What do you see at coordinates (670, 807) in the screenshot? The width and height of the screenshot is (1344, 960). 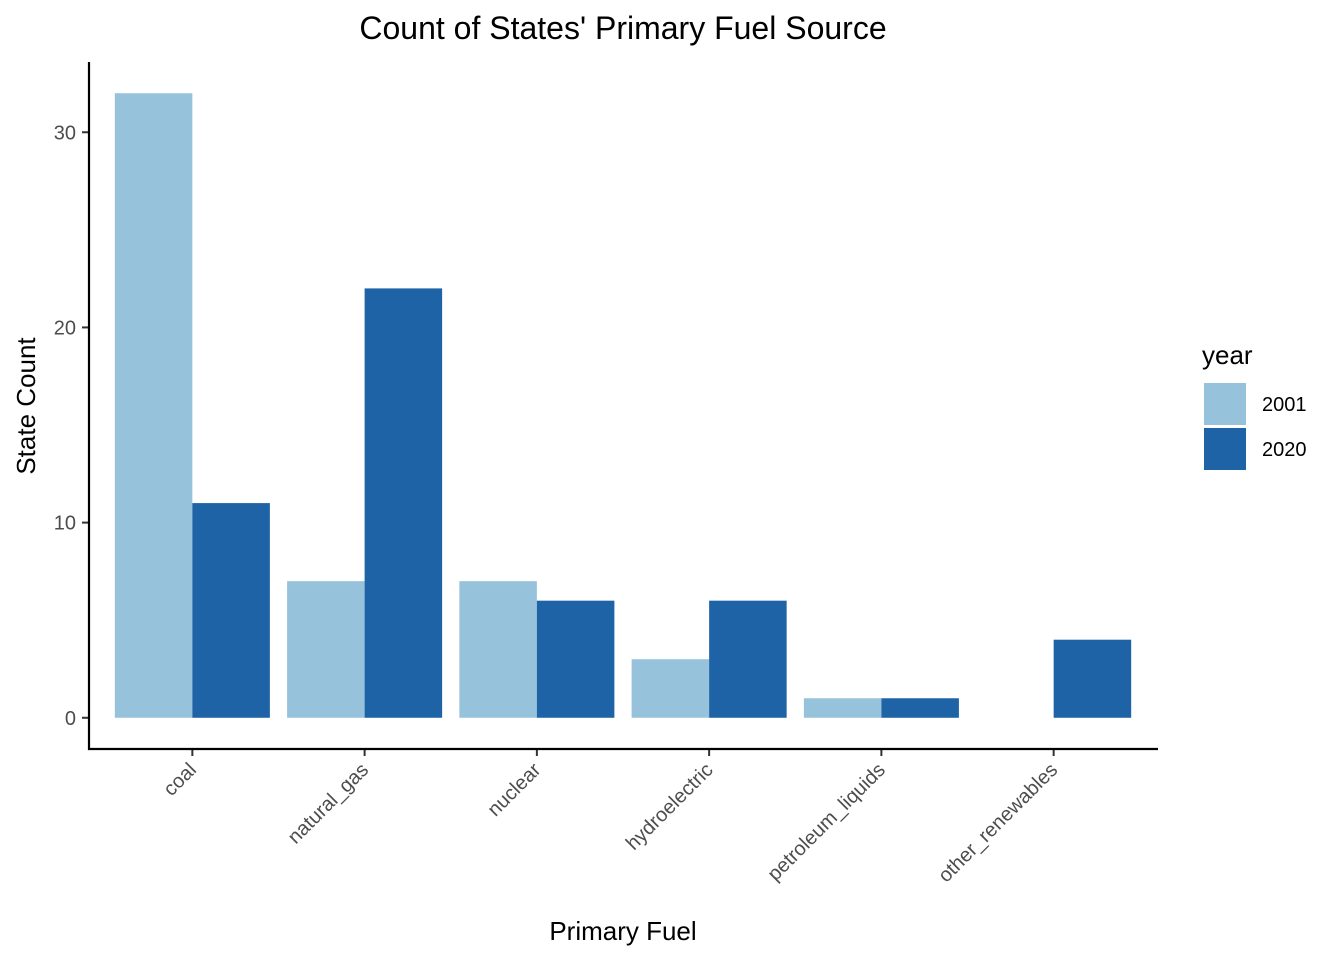 I see `x-tick-label-hydroelectric: hydroelectric` at bounding box center [670, 807].